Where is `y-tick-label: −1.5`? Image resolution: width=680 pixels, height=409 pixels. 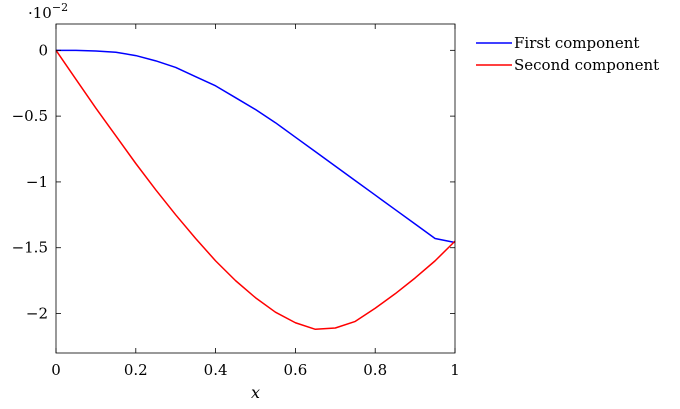
y-tick-label: −1.5 is located at coordinates (30, 248).